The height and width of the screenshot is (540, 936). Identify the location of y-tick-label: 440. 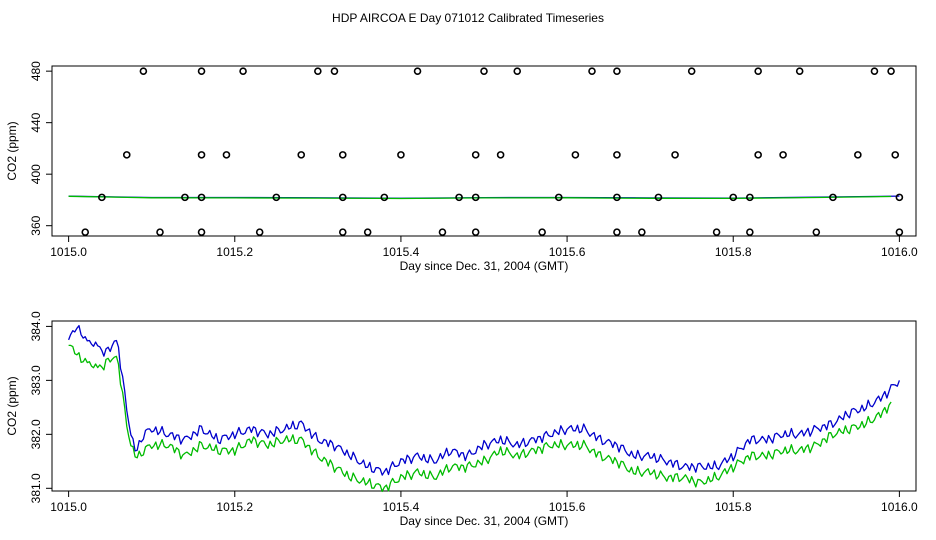
(36, 122).